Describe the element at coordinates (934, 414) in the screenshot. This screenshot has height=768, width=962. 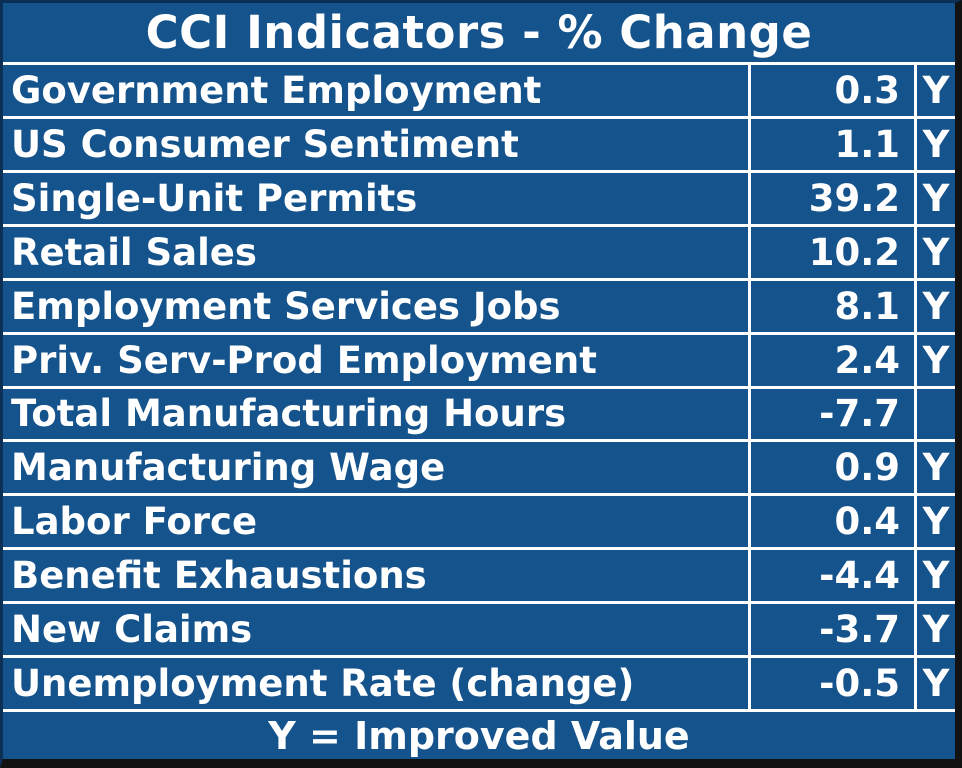
I see `improved-flag` at that location.